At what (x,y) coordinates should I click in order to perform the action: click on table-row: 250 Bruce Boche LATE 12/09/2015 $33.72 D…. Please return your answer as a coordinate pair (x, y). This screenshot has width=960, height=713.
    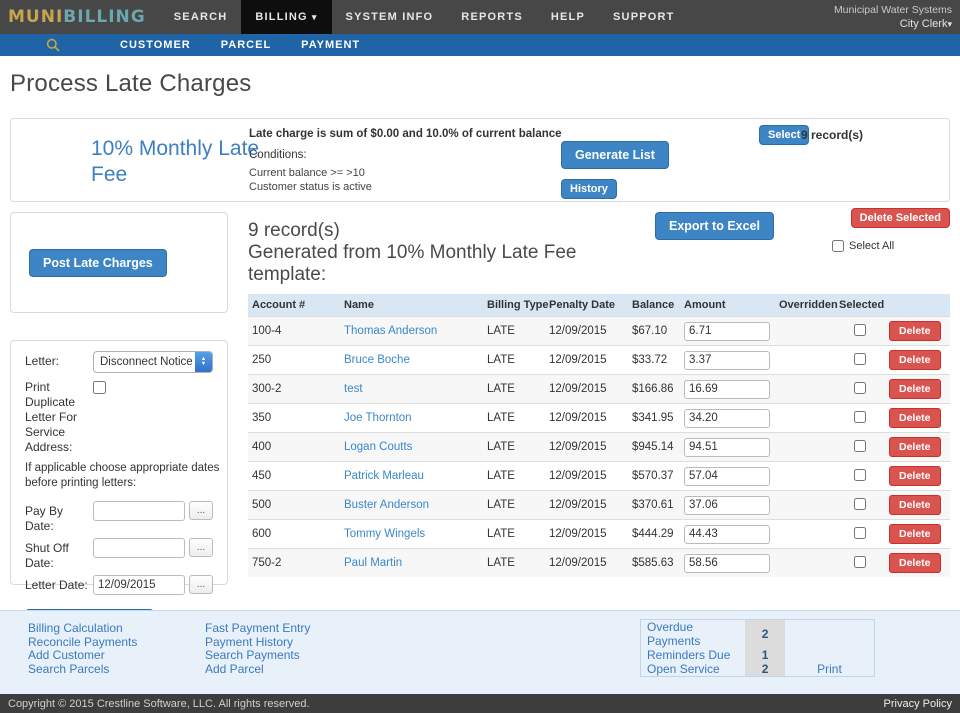
    Looking at the image, I should click on (599, 360).